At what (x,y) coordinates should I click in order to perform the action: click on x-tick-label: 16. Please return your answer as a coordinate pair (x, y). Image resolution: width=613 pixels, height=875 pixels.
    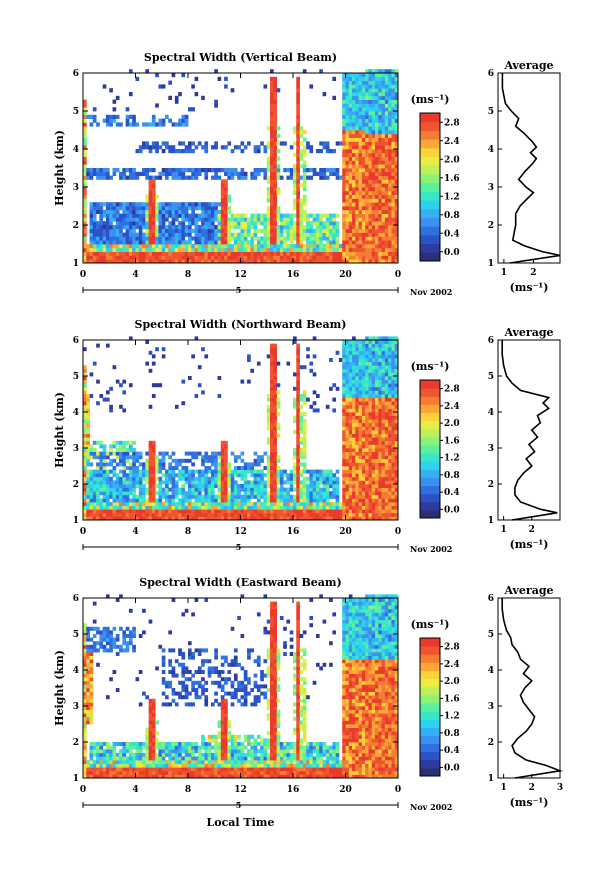
    Looking at the image, I should click on (293, 275).